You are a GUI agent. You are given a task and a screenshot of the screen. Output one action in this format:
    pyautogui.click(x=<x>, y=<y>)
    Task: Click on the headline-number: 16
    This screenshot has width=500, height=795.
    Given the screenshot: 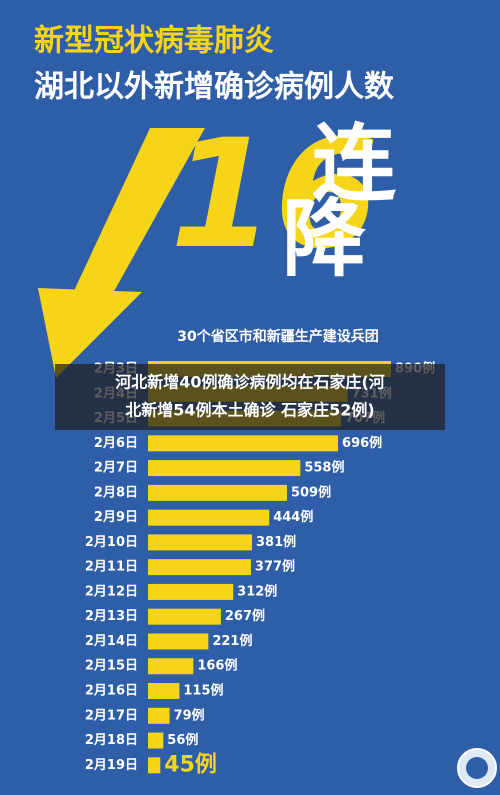 What is the action you would take?
    pyautogui.click(x=274, y=195)
    